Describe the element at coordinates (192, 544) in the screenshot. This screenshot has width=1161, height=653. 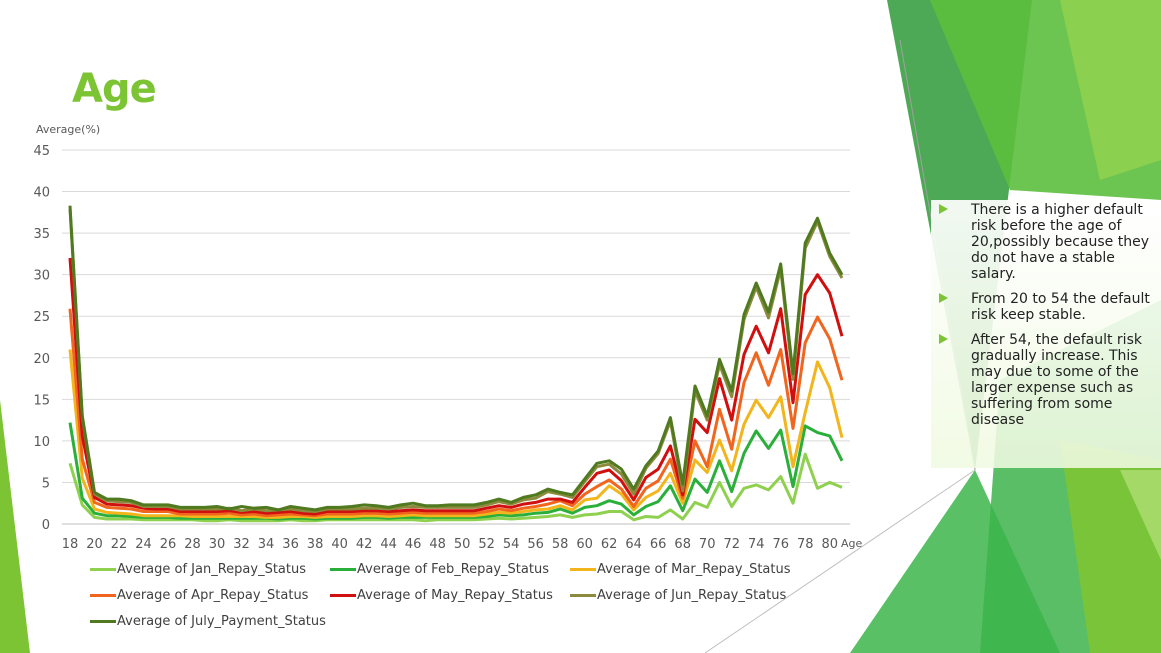
I see `x-tick-label: 28` at that location.